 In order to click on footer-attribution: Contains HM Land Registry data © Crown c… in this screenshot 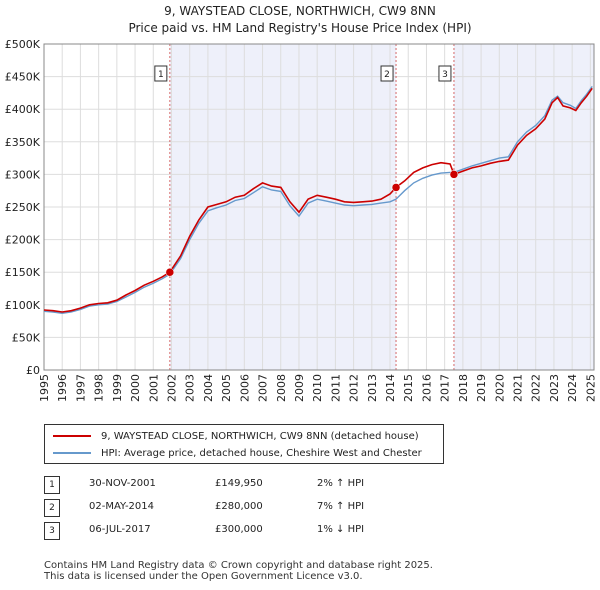, I will do `click(238, 571)`.